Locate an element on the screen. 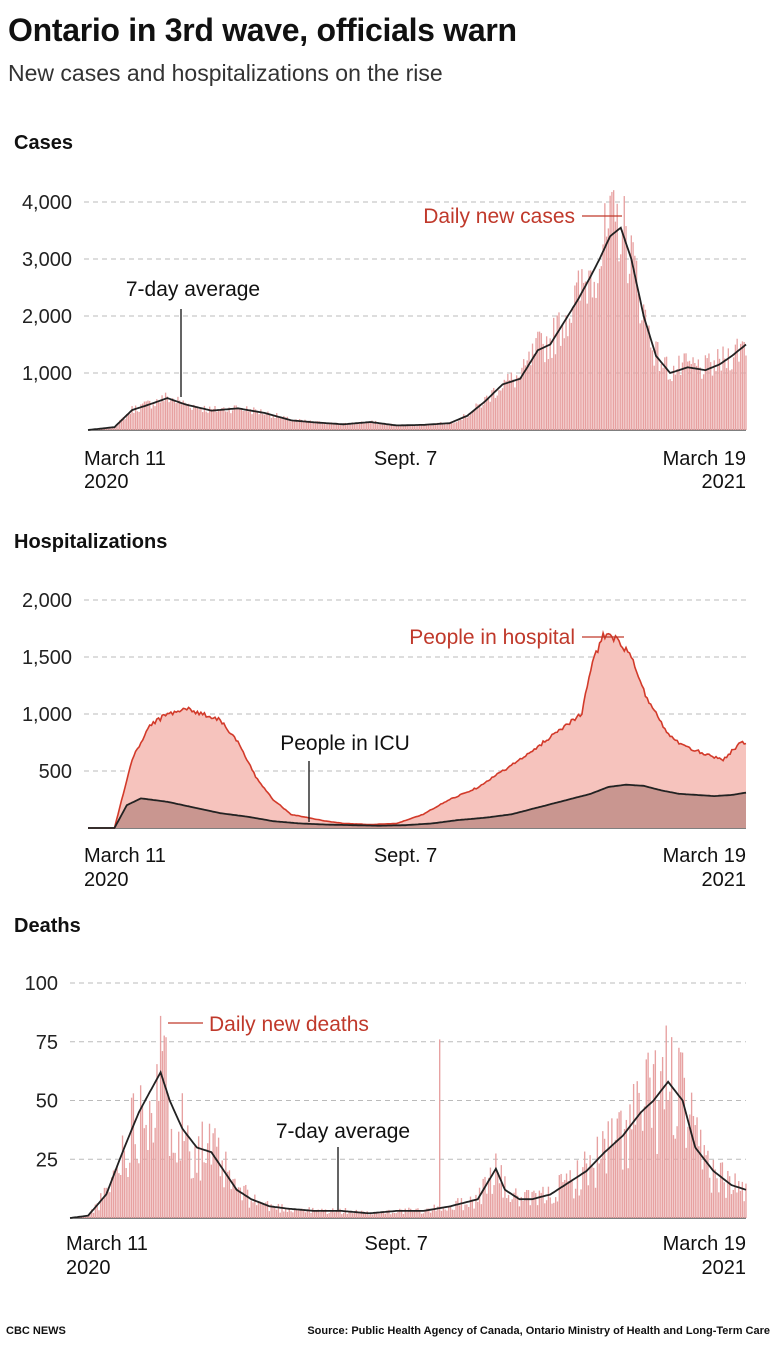  cases-xtick-label: March 19 is located at coordinates (704, 459).